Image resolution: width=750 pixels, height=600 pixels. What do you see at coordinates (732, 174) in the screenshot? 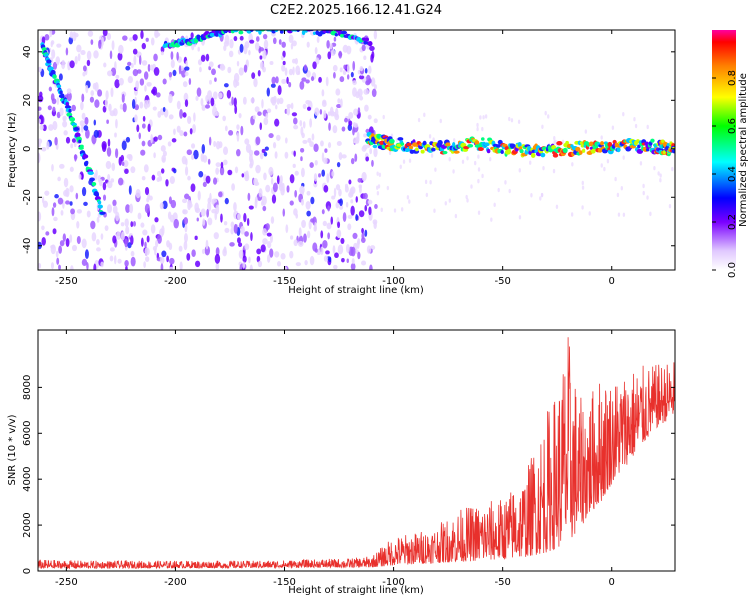
I see `colorbar-tick-label: 0.4` at bounding box center [732, 174].